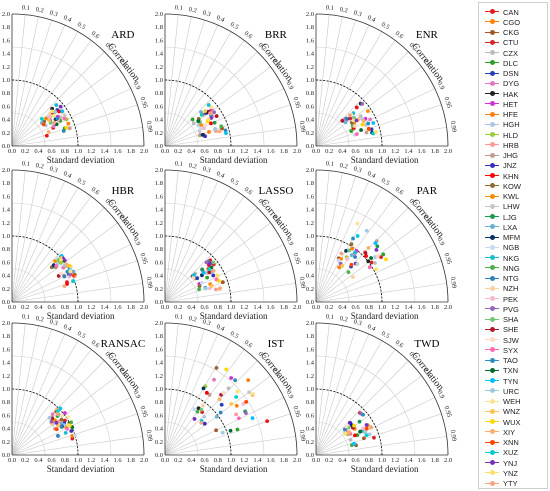  Describe the element at coordinates (207, 13) in the screenshot. I see `correlation-tick-label: 0.3` at that location.